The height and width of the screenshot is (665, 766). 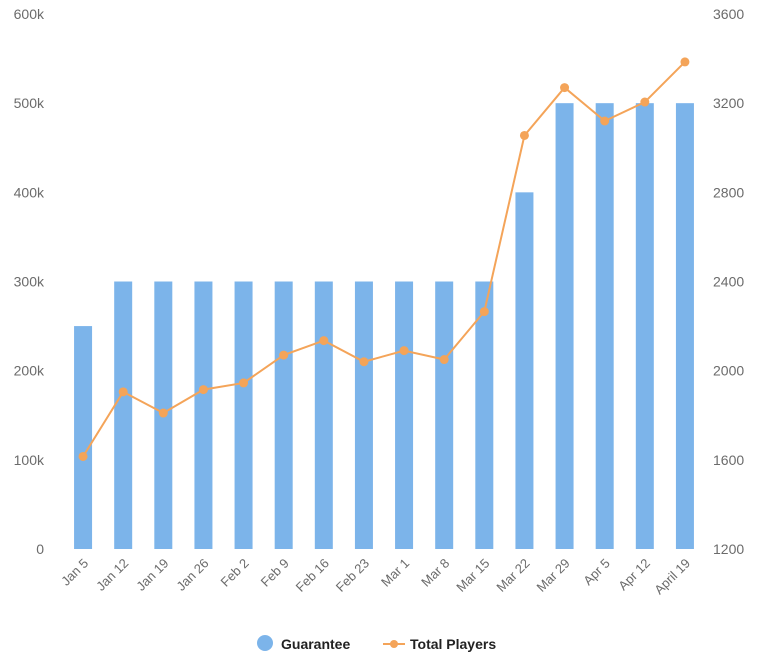 I want to click on legend-item-total-players: Total Players, so click(x=439, y=644).